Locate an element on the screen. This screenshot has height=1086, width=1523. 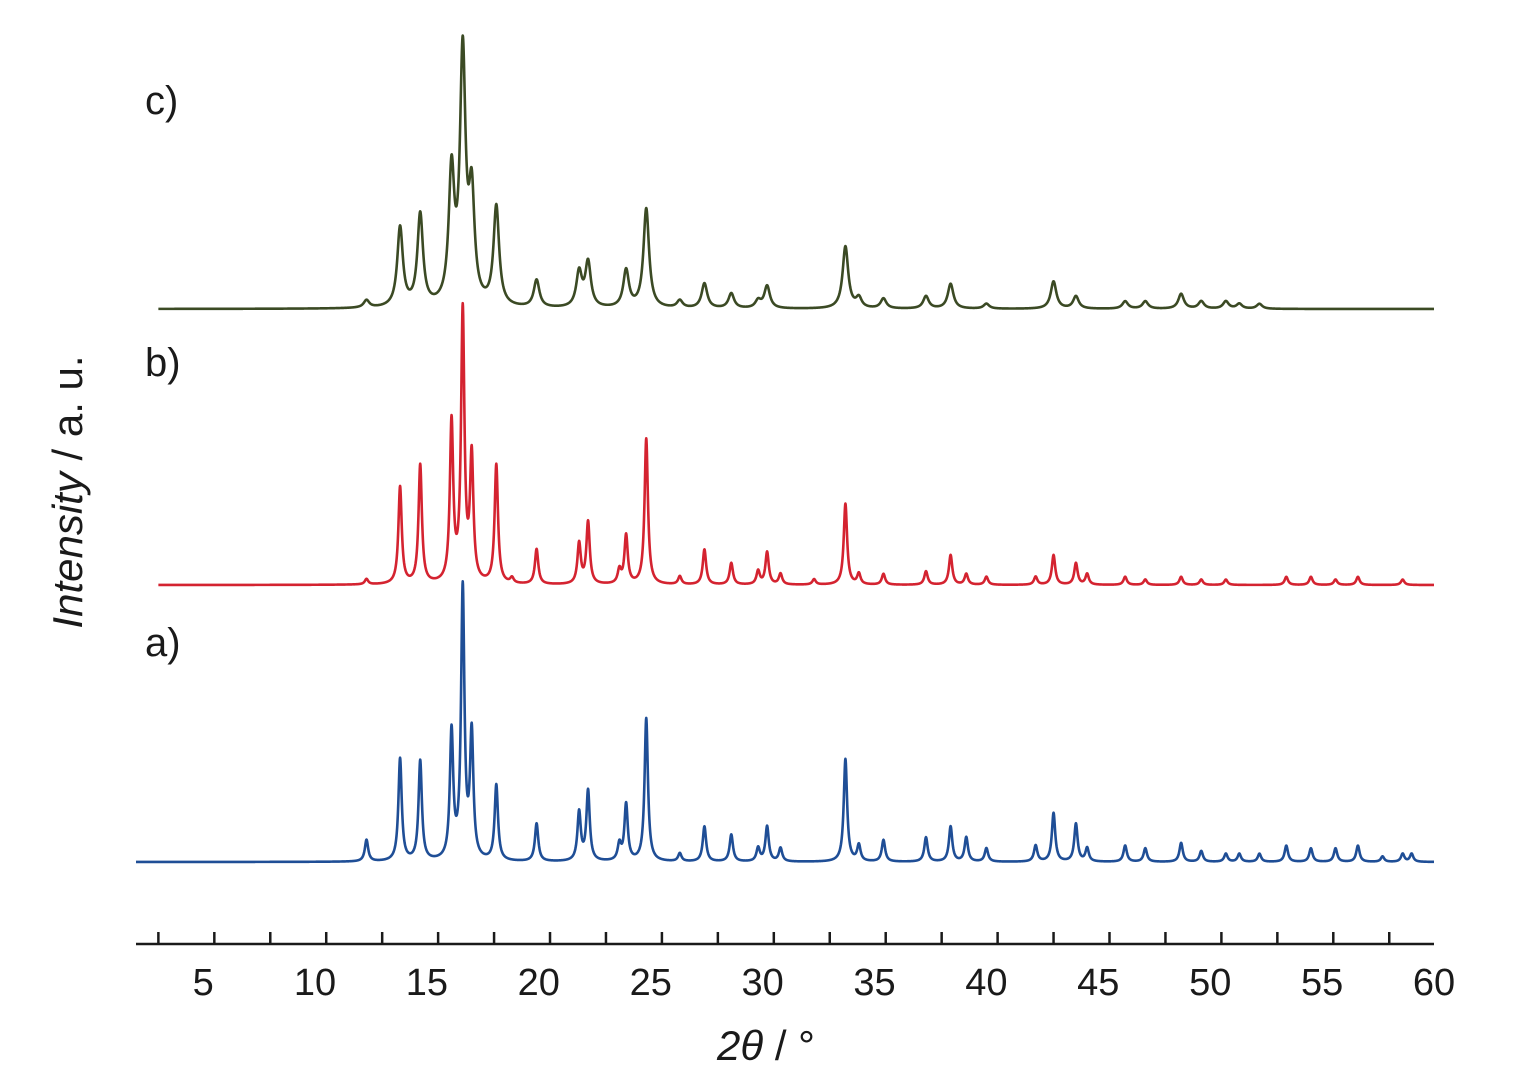
panel-label-b: b) is located at coordinates (163, 363).